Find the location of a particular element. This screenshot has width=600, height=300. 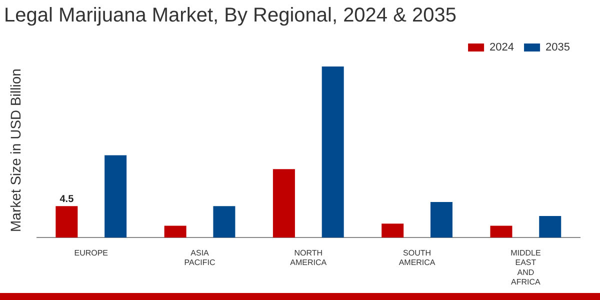

legend-label: 2035 is located at coordinates (558, 48).